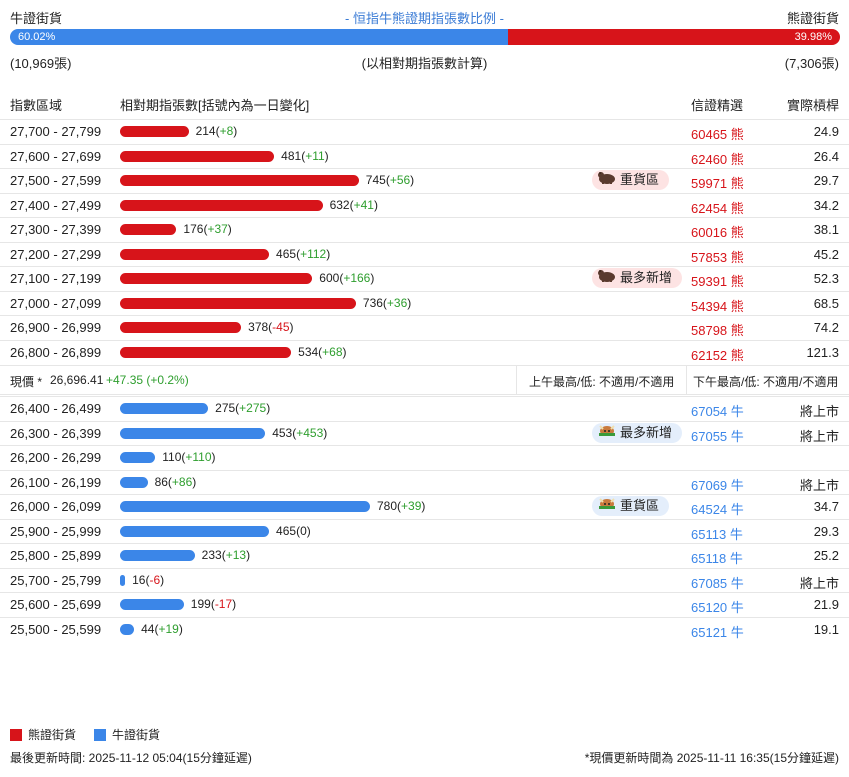  What do you see at coordinates (52, 735) in the screenshot?
I see `bear-legend-label: 熊證街貨` at bounding box center [52, 735].